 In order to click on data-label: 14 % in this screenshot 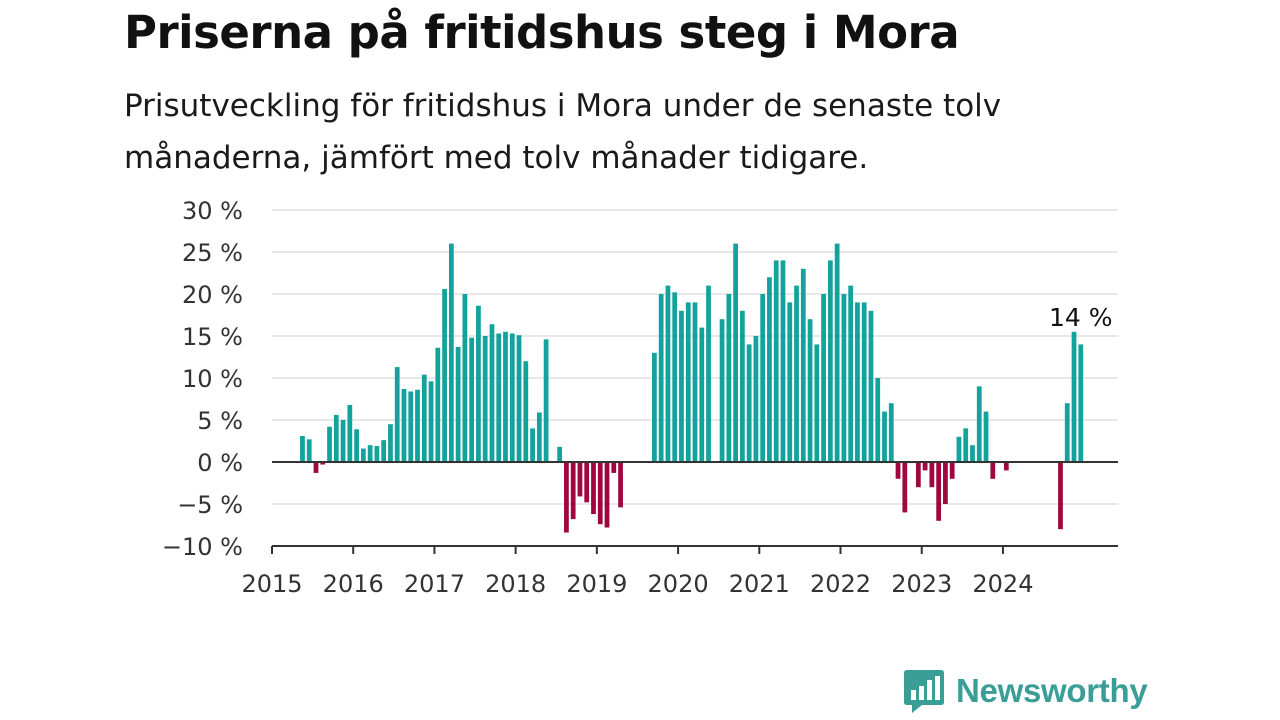, I will do `click(1081, 317)`.